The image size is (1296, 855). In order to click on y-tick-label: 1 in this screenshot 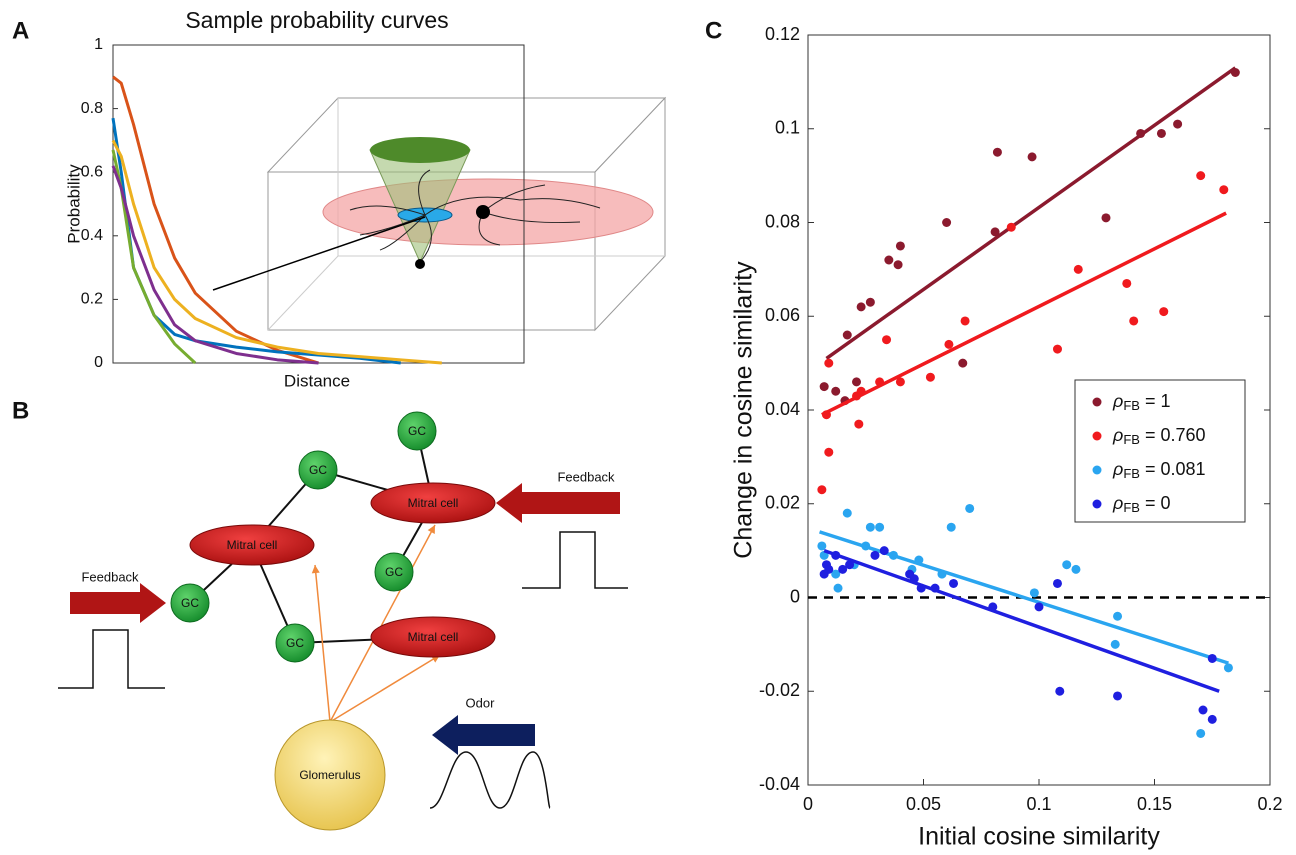, I will do `click(98, 44)`.